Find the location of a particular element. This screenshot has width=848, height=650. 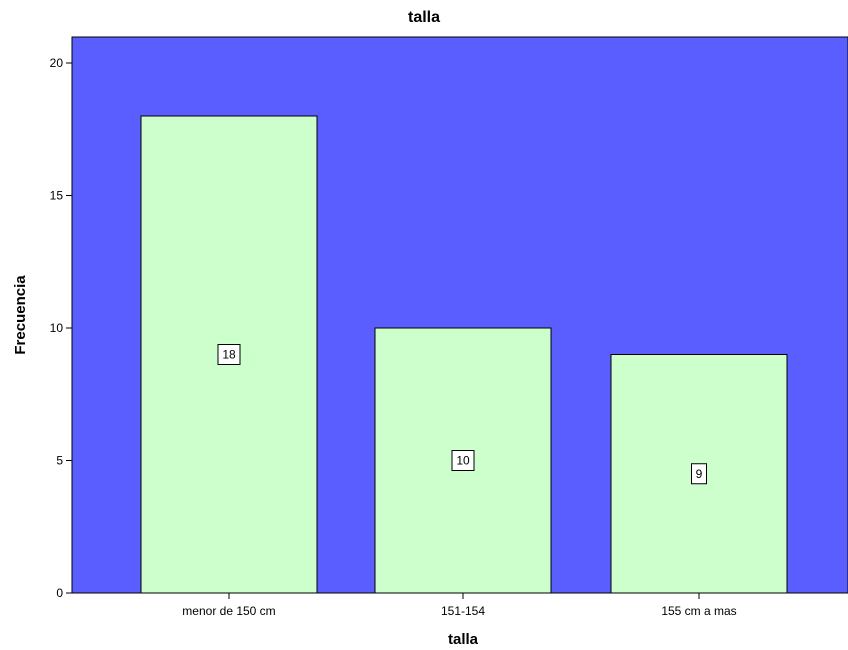

x-axis: menor de 150 cm 151-154 155 cm a mas is located at coordinates (460, 605).